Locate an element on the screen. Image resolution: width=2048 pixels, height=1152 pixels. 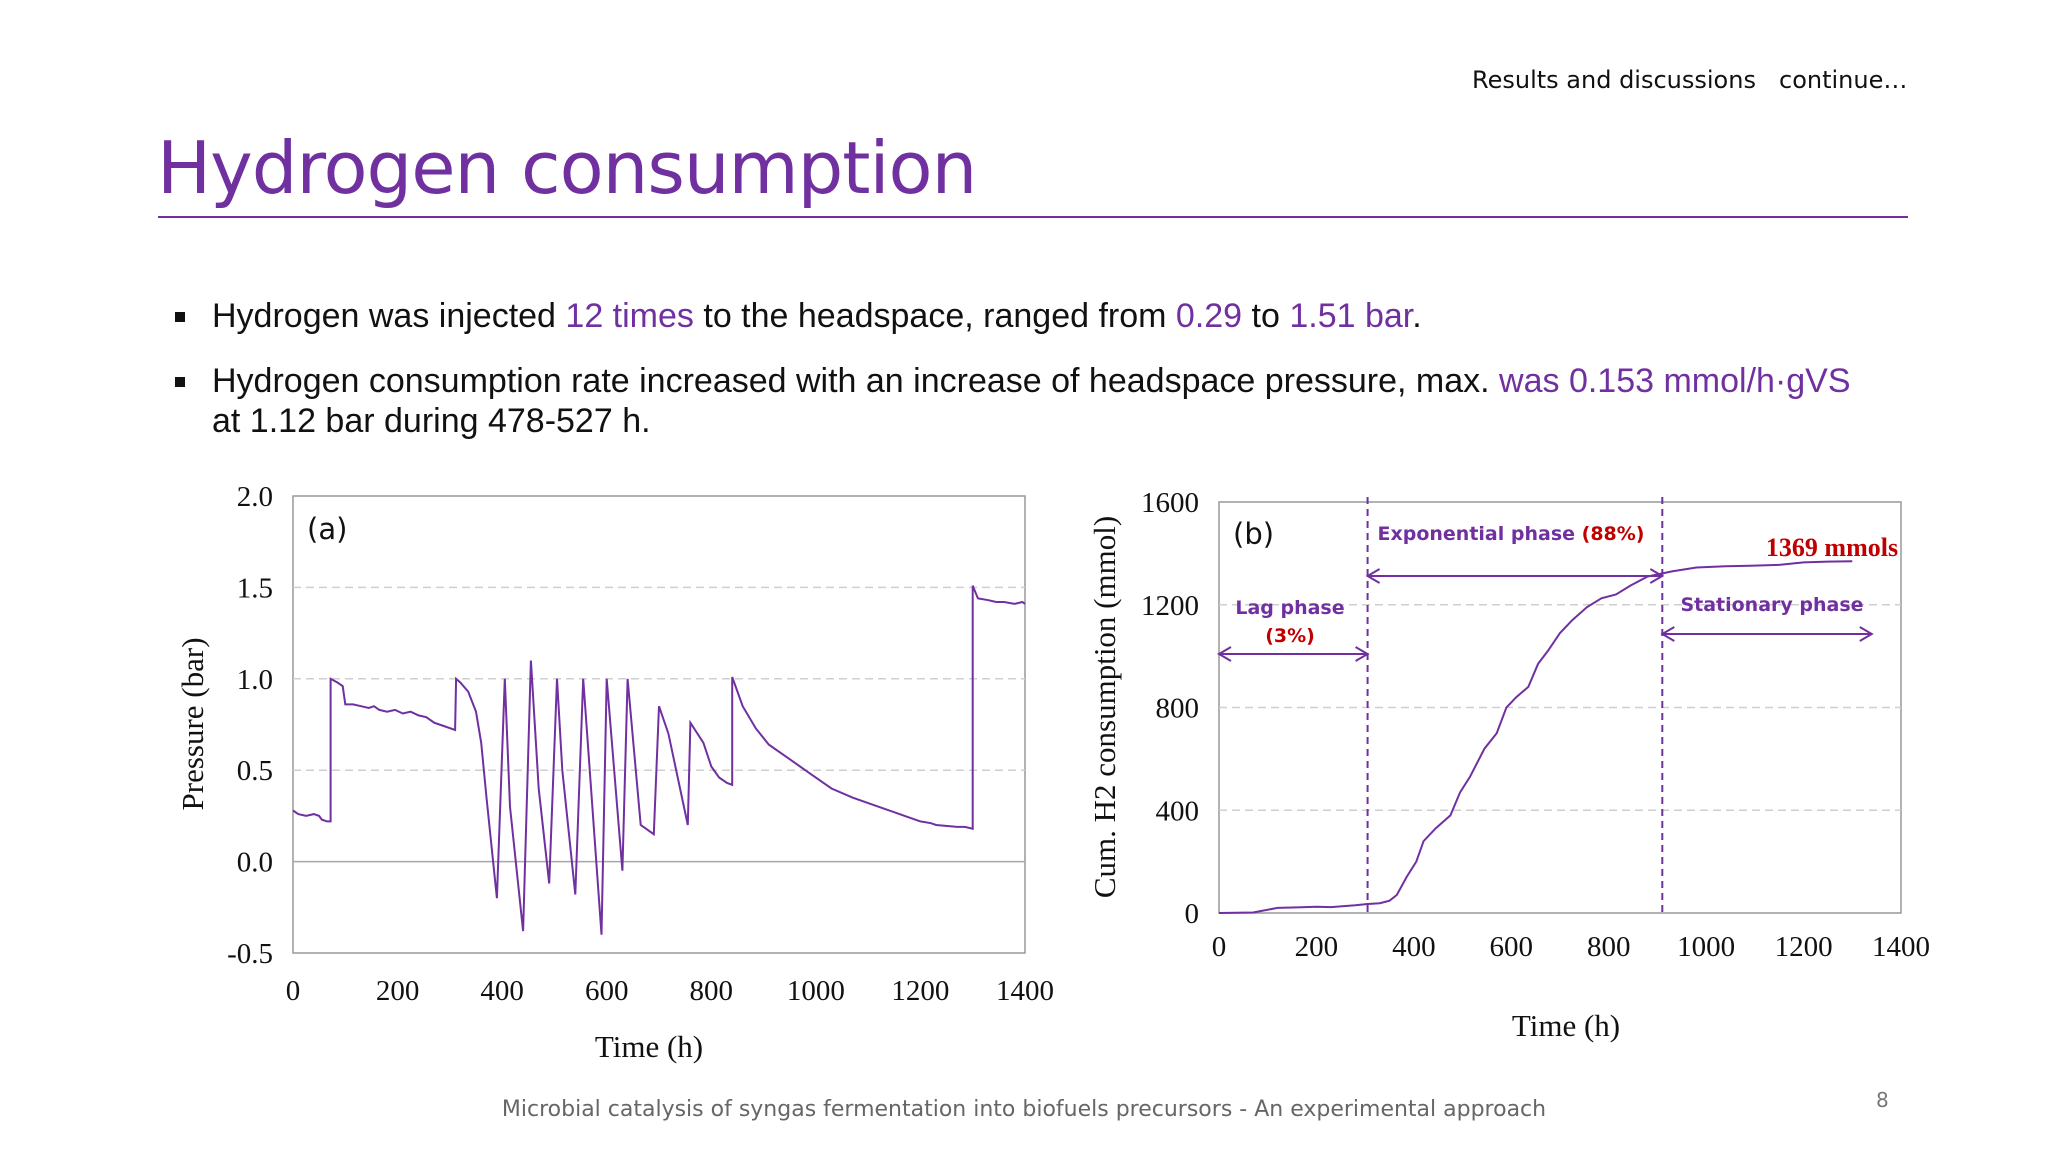
panel-label-b: (b) is located at coordinates (1253, 534).